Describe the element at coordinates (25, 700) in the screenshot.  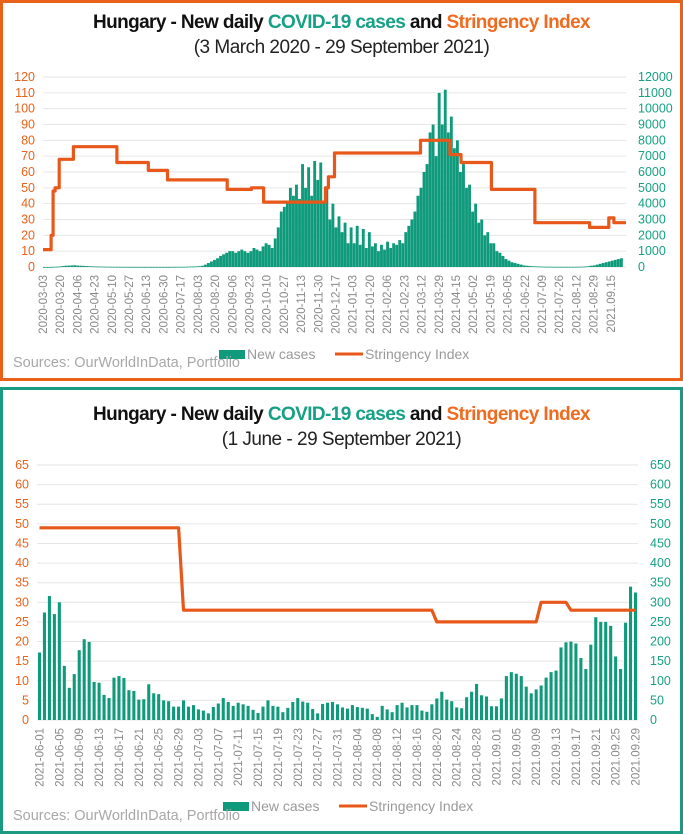
I see `y-left-tick-label: 5` at that location.